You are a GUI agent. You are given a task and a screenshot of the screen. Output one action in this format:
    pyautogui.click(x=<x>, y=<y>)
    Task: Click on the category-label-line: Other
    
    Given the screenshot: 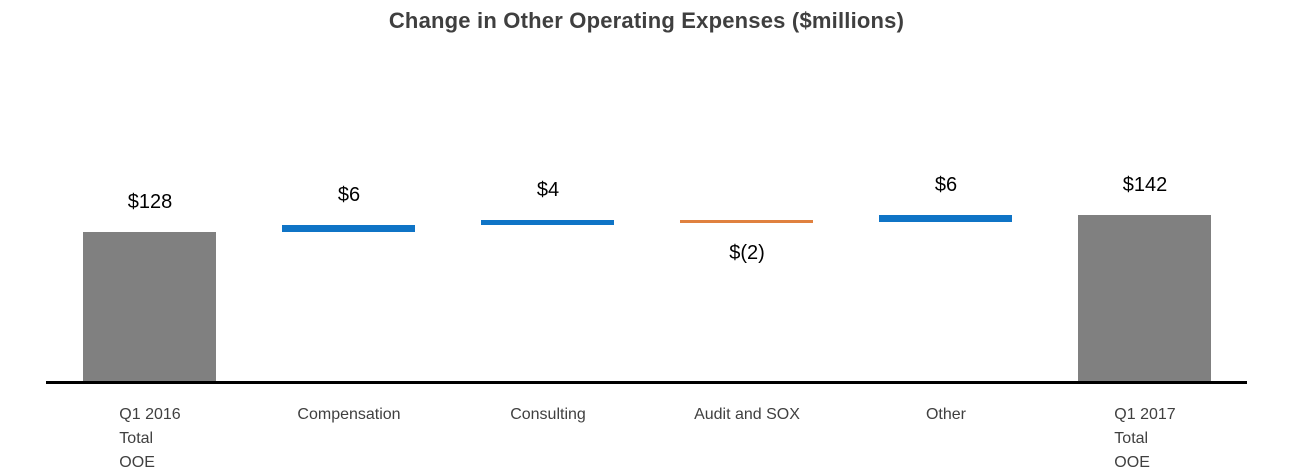 What is the action you would take?
    pyautogui.click(x=945, y=414)
    